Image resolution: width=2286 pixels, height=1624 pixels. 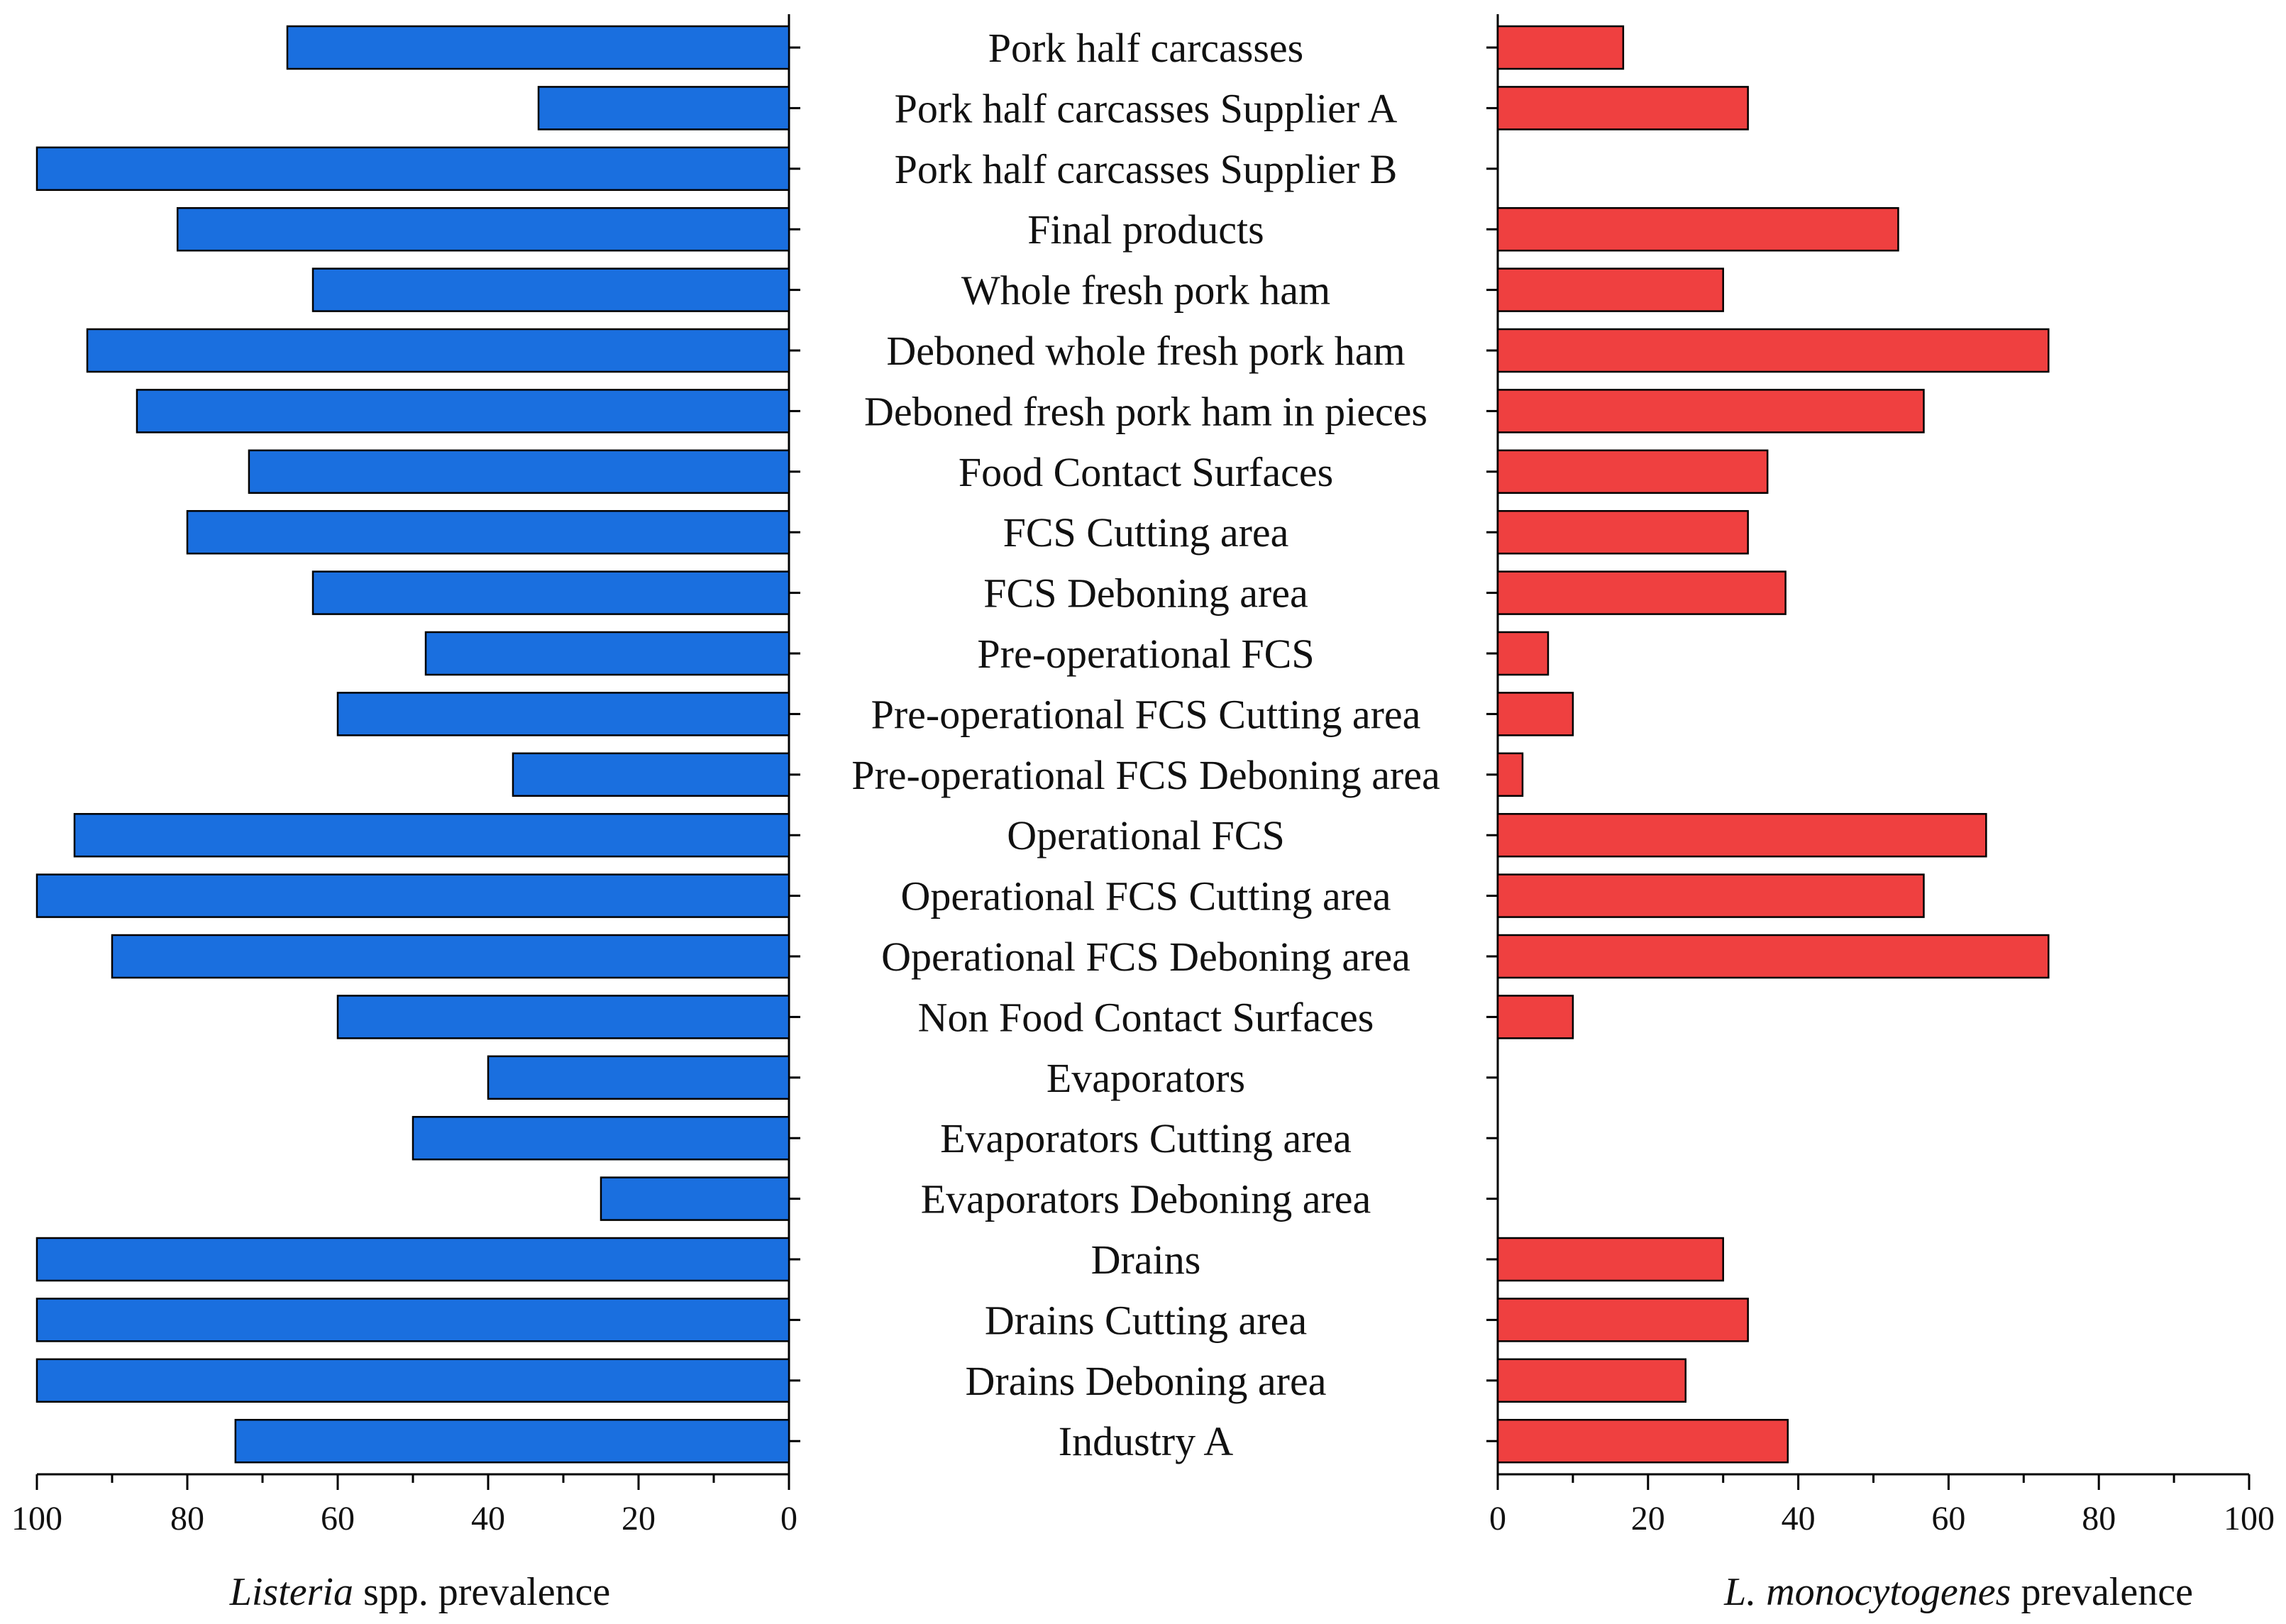 I want to click on listeria-x-tick-label: 80, so click(x=187, y=1518).